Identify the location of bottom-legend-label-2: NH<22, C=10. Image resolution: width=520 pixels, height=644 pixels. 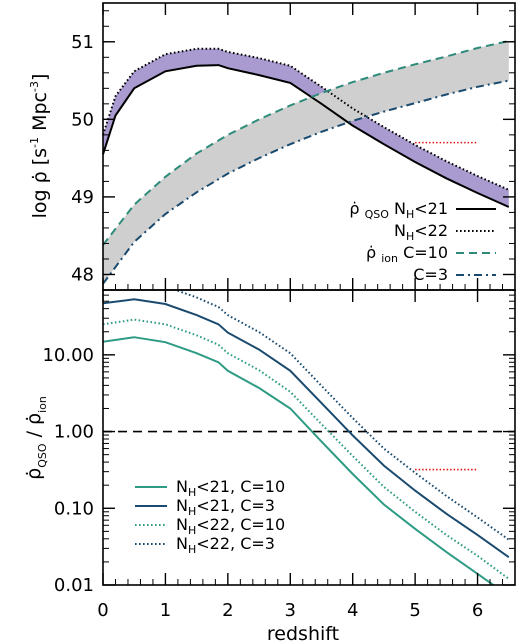
(230, 526).